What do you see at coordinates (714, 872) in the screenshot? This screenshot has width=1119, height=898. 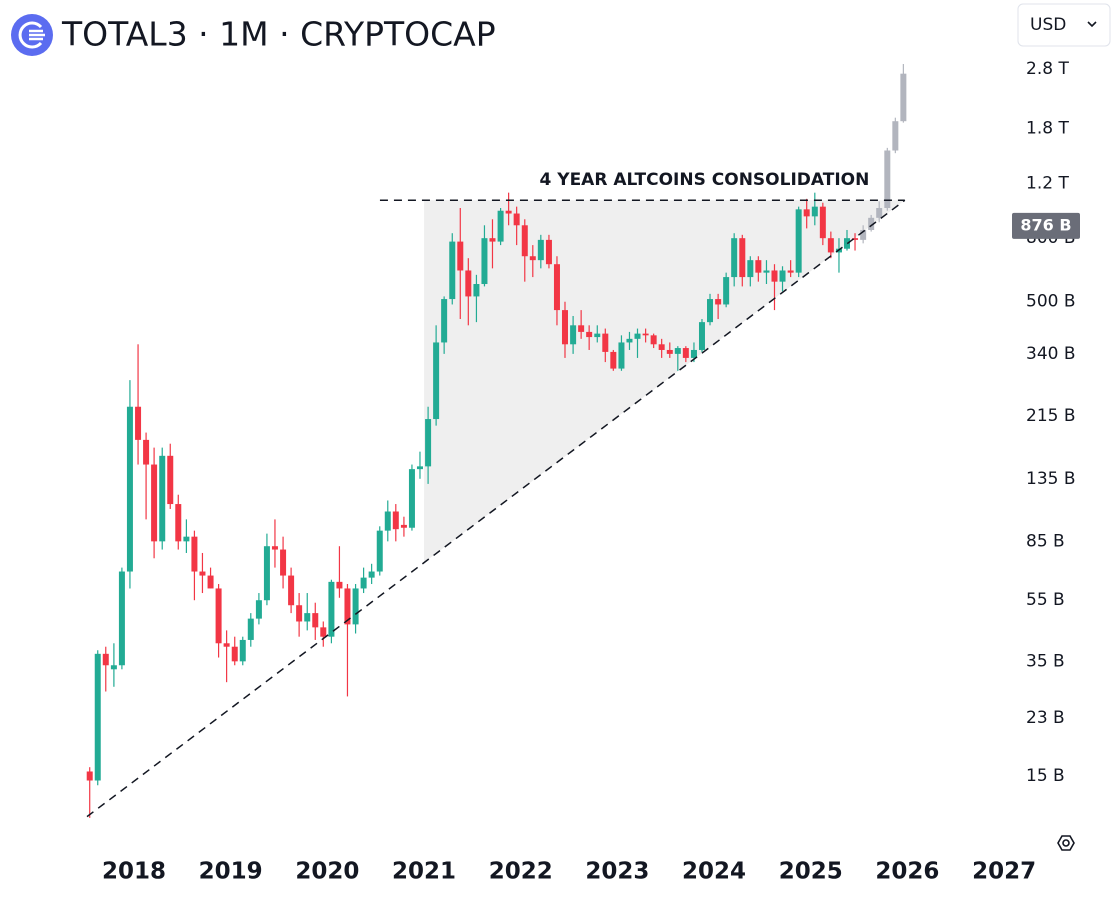 I see `x-tick-label: 2024` at bounding box center [714, 872].